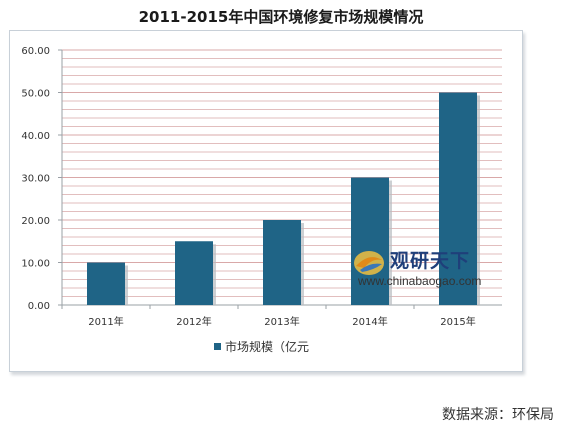 This screenshot has width=562, height=436. I want to click on y-tick-label: 30.00, so click(35, 179).